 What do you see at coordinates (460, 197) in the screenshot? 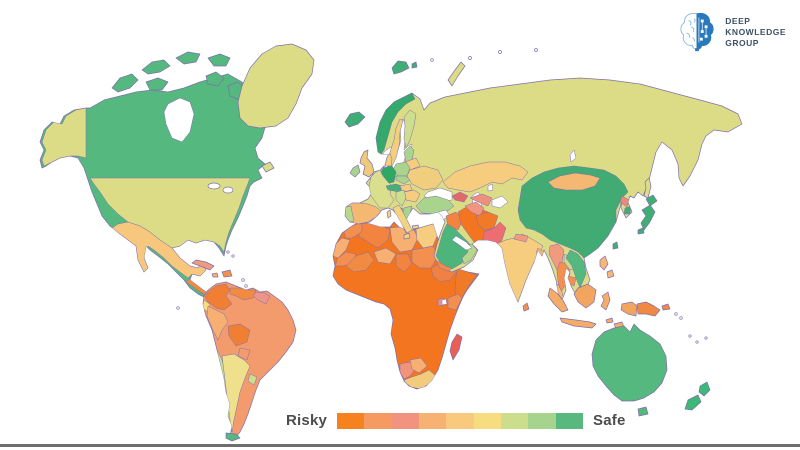
I see `region-caucasus` at bounding box center [460, 197].